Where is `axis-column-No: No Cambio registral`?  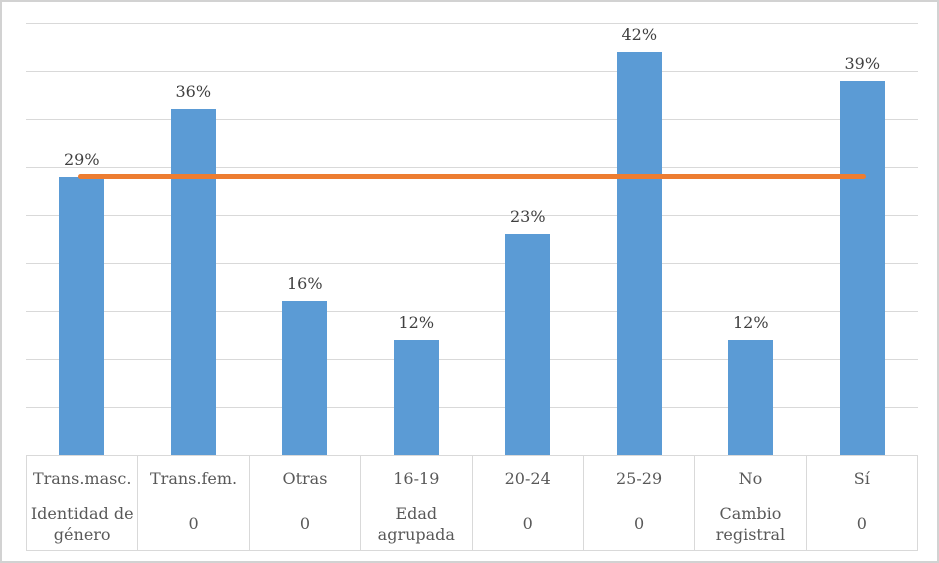 axis-column-No: No Cambio registral is located at coordinates (749, 503).